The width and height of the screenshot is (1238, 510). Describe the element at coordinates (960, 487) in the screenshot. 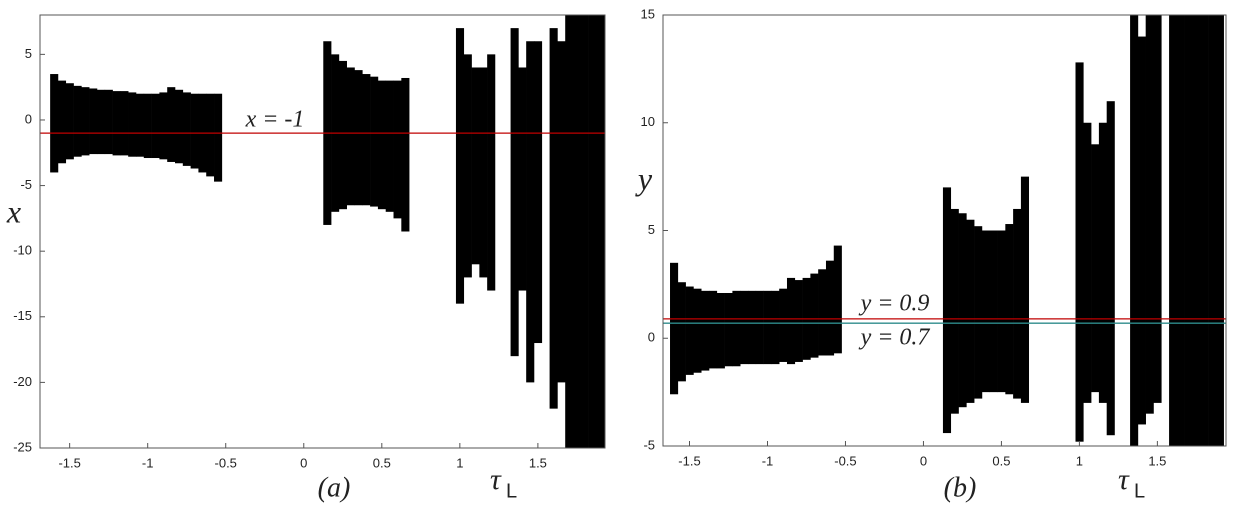

I see `panel-label: (b)` at that location.